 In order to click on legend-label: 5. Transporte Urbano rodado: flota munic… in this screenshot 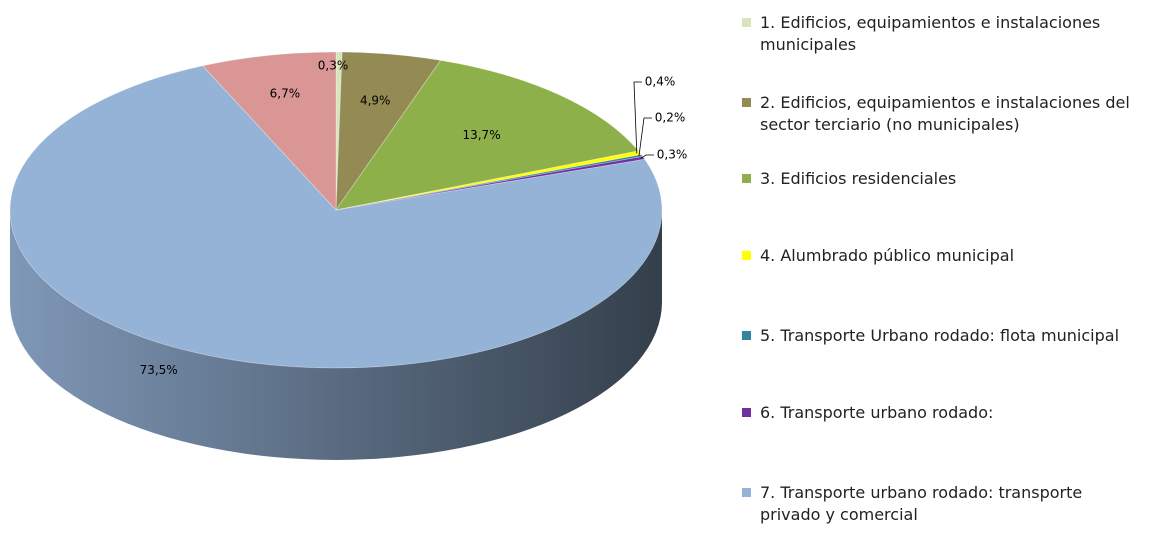, I will do `click(940, 335)`.